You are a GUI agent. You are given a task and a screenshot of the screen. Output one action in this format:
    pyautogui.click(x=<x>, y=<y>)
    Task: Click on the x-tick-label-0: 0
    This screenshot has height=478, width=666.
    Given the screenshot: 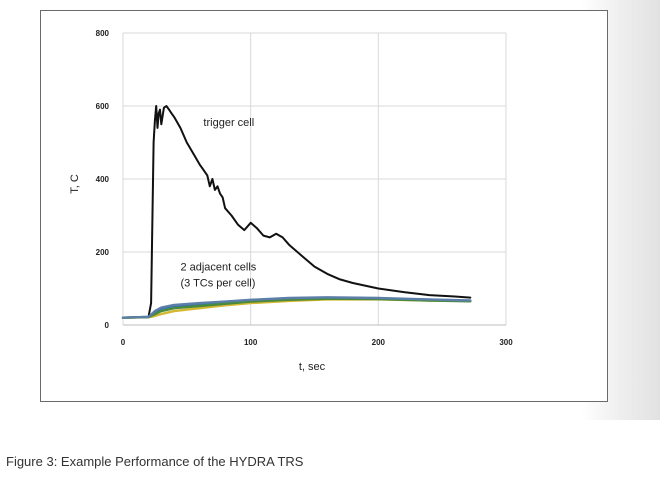 What is the action you would take?
    pyautogui.click(x=123, y=342)
    